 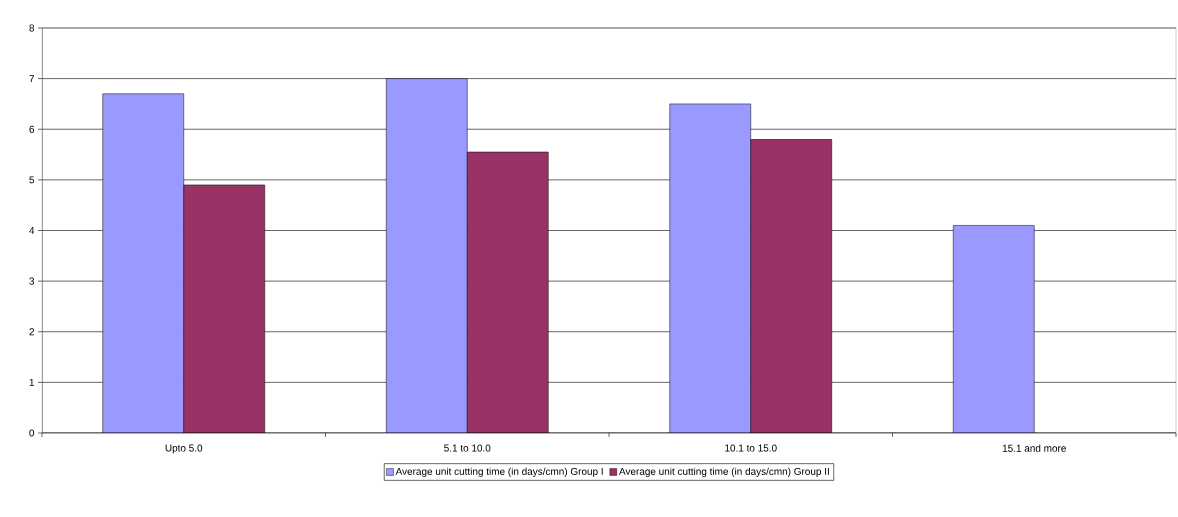 I want to click on y-tick-label: 7, so click(x=31, y=79).